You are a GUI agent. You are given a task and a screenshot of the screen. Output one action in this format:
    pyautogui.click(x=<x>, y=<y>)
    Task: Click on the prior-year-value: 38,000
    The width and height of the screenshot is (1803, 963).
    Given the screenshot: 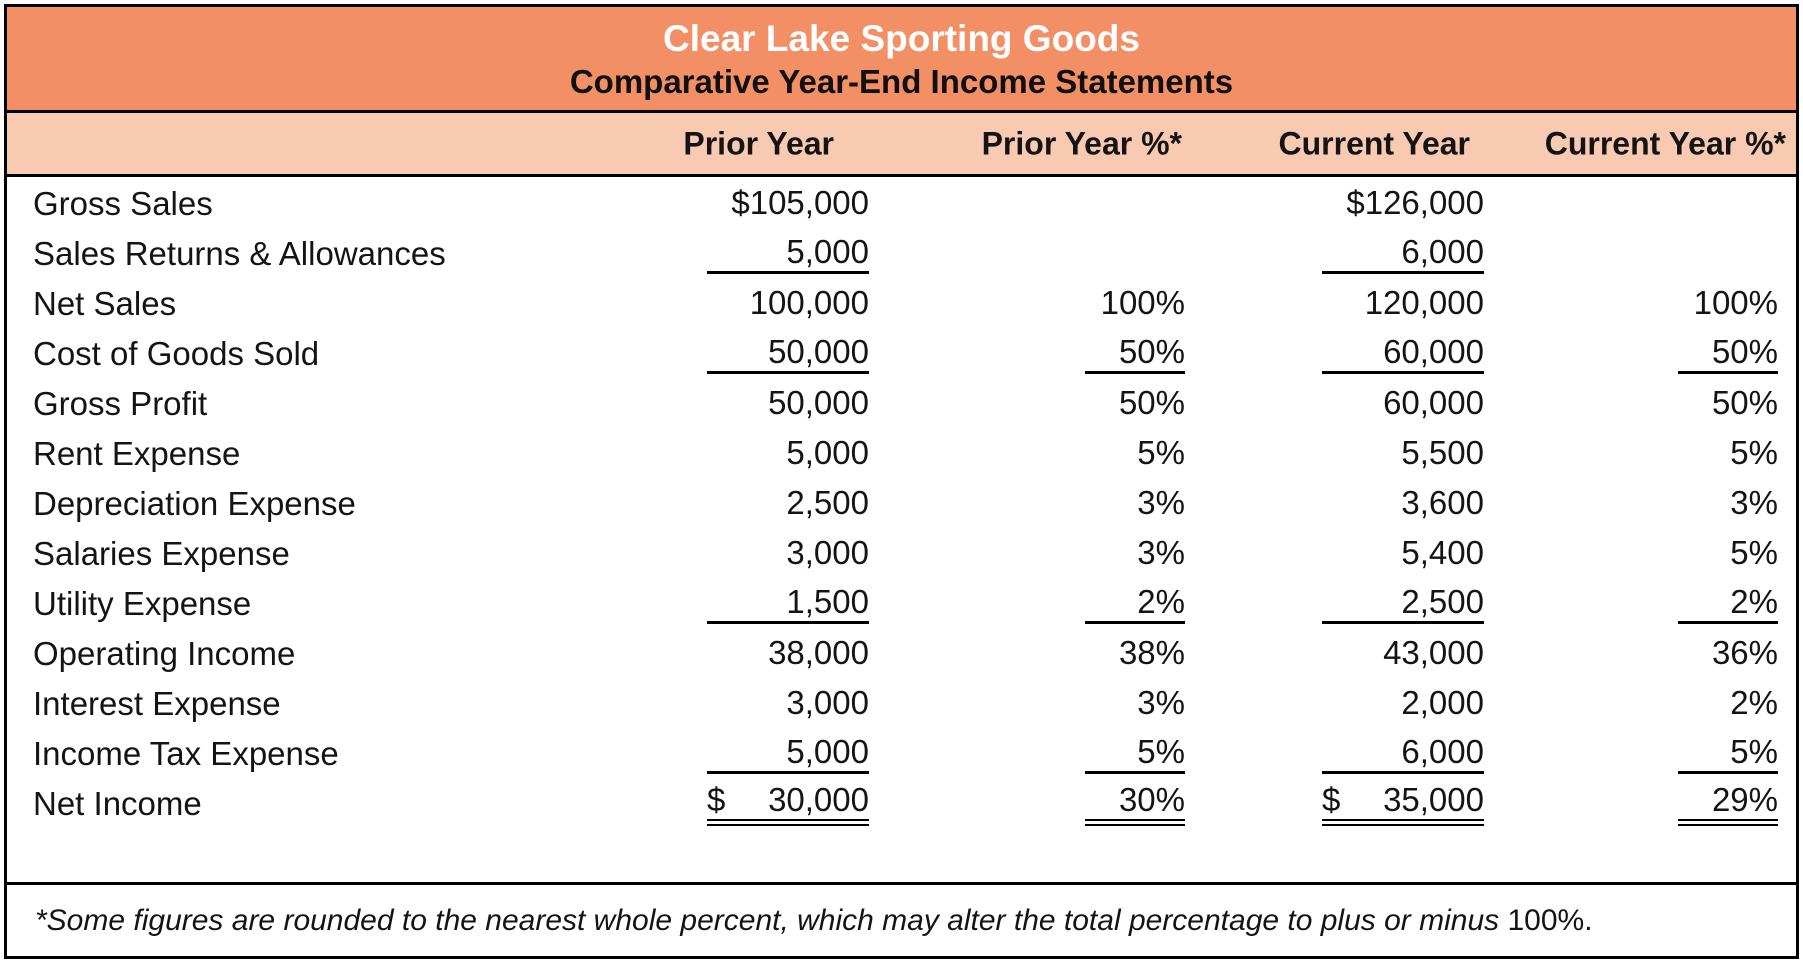 What is the action you would take?
    pyautogui.click(x=818, y=653)
    